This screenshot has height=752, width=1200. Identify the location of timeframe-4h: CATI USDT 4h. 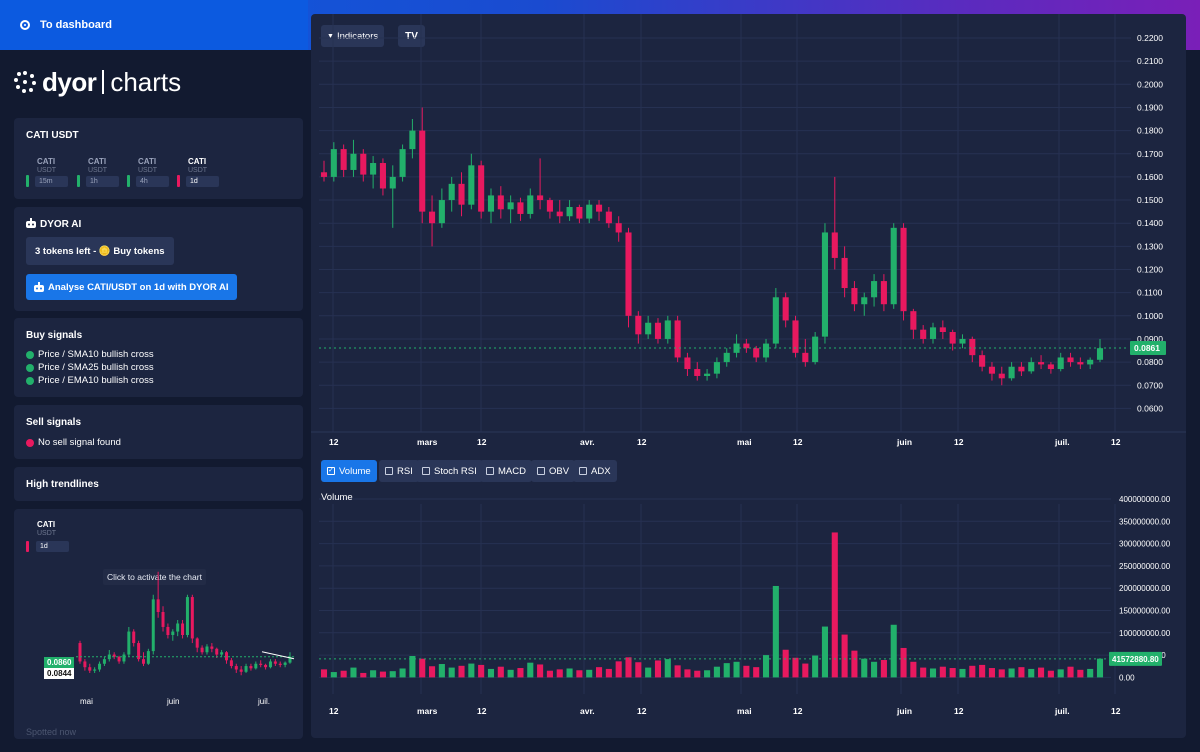
(152, 173).